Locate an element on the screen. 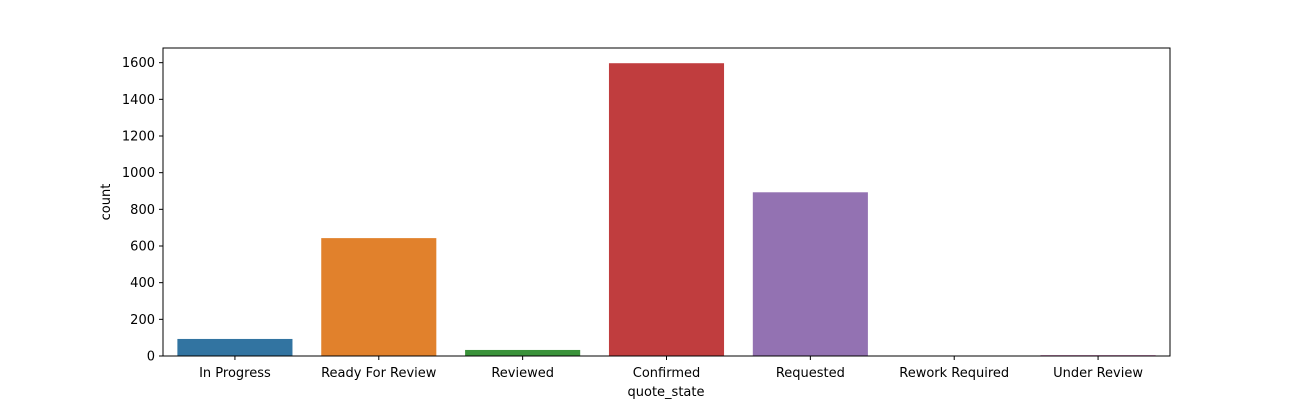 This screenshot has height=404, width=1300. x-tick-label: Rework Required is located at coordinates (954, 373).